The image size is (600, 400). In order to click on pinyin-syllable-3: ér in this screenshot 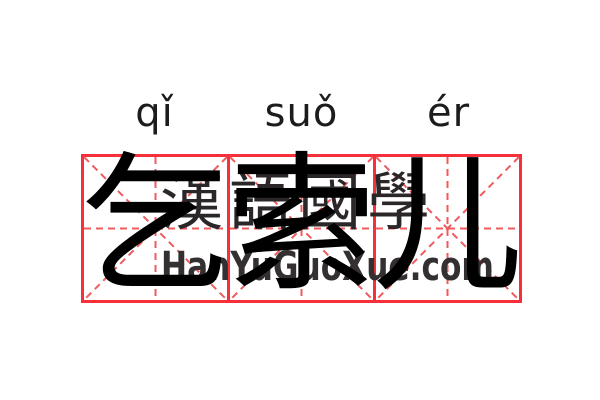, I will do `click(448, 113)`.